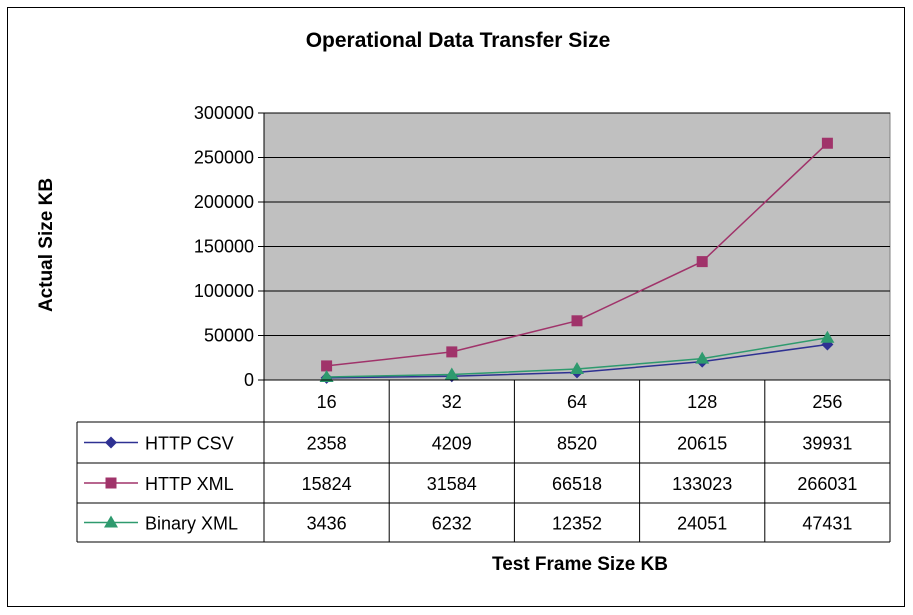  What do you see at coordinates (452, 484) in the screenshot?
I see `data-cell: 31584` at bounding box center [452, 484].